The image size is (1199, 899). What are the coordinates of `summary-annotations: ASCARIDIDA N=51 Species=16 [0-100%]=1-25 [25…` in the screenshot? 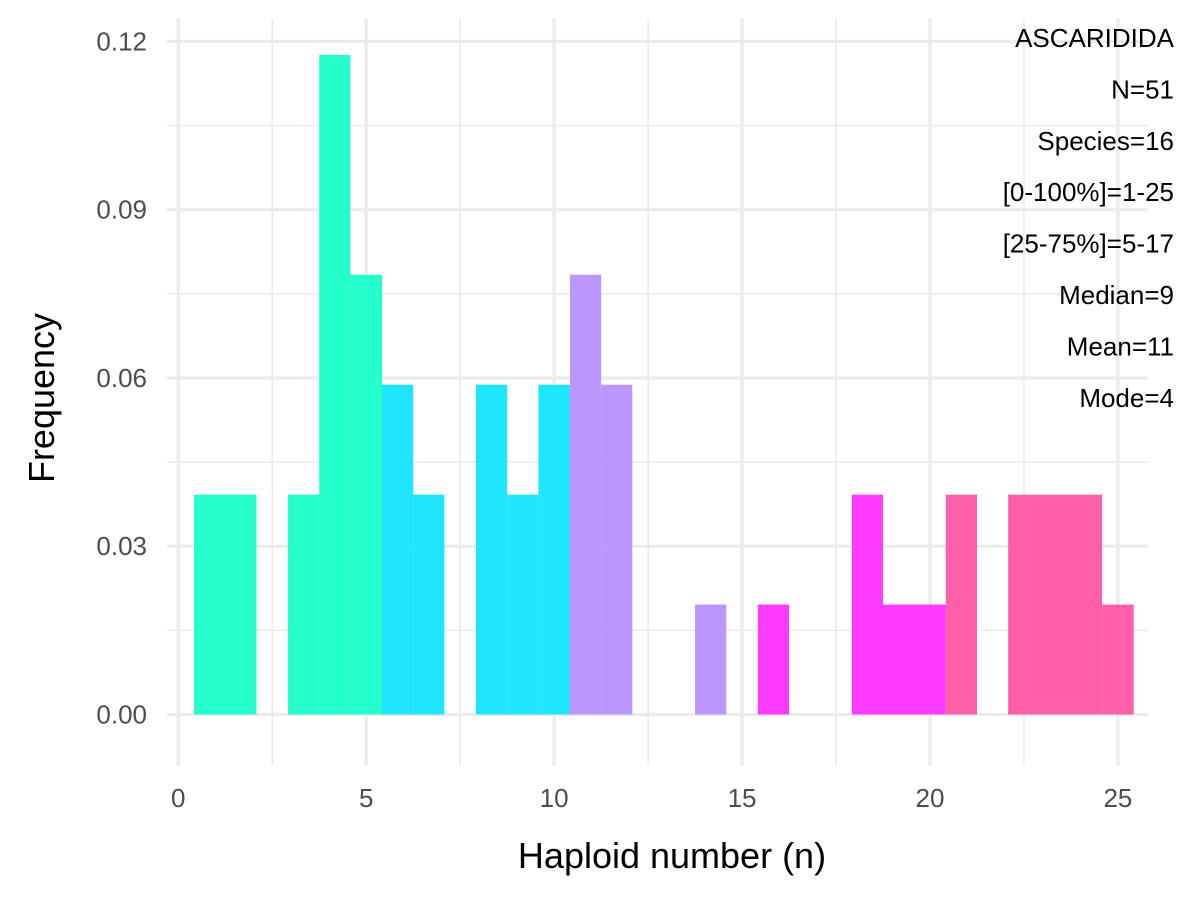 It's located at (1089, 218).